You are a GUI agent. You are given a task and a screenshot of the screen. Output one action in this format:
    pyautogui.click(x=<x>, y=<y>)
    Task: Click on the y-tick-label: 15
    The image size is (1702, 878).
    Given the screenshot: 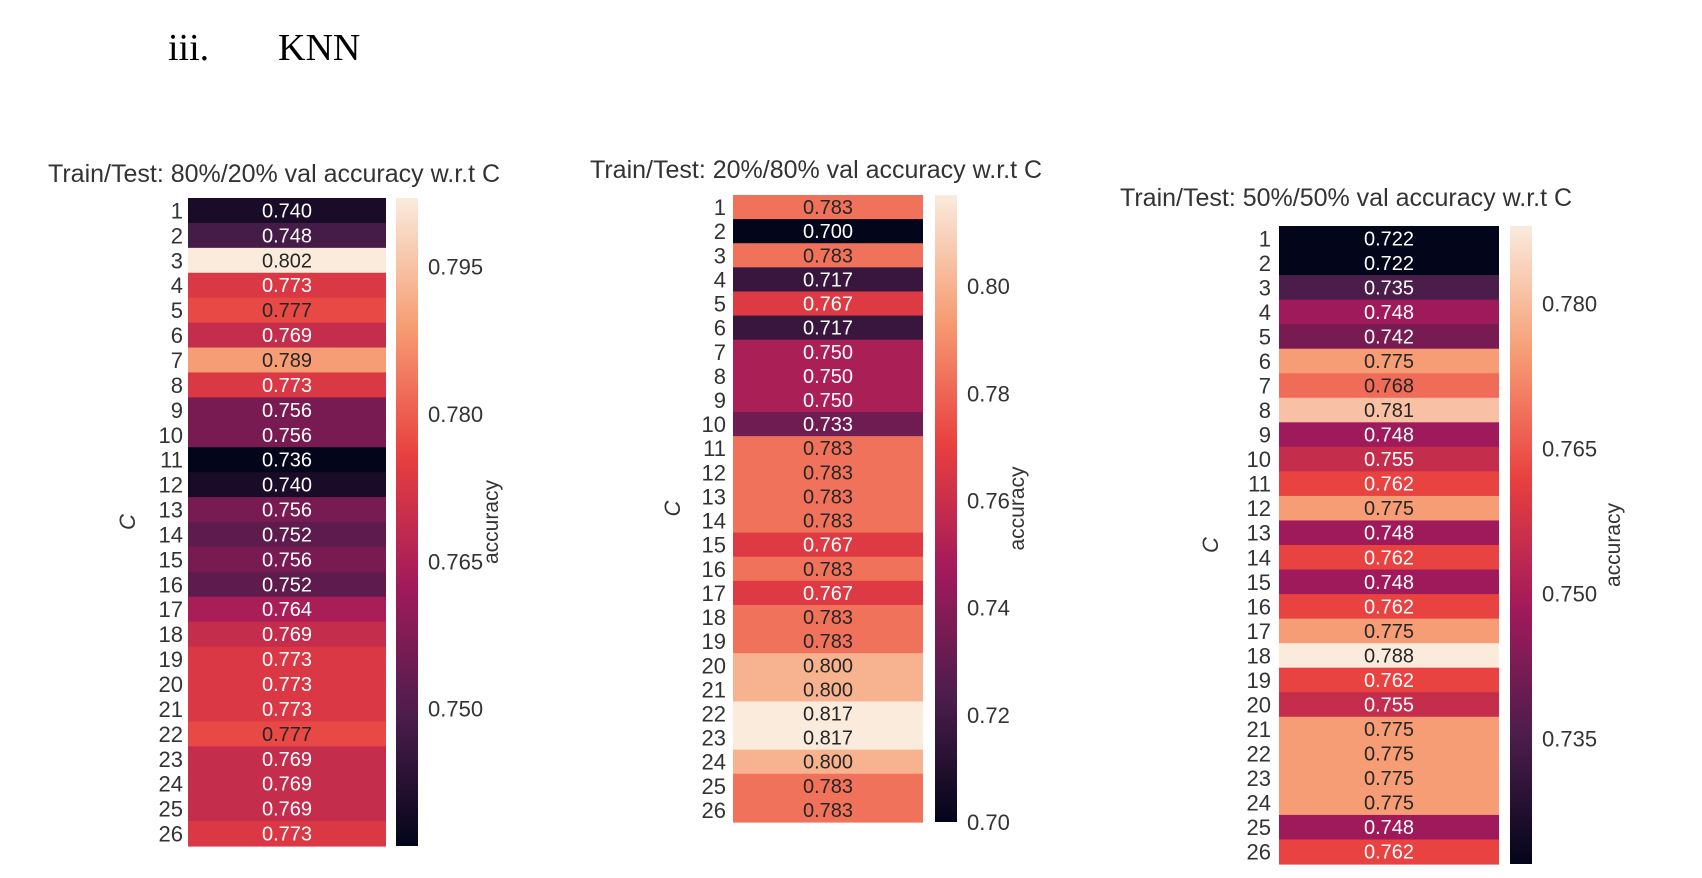 What is the action you would take?
    pyautogui.click(x=171, y=559)
    